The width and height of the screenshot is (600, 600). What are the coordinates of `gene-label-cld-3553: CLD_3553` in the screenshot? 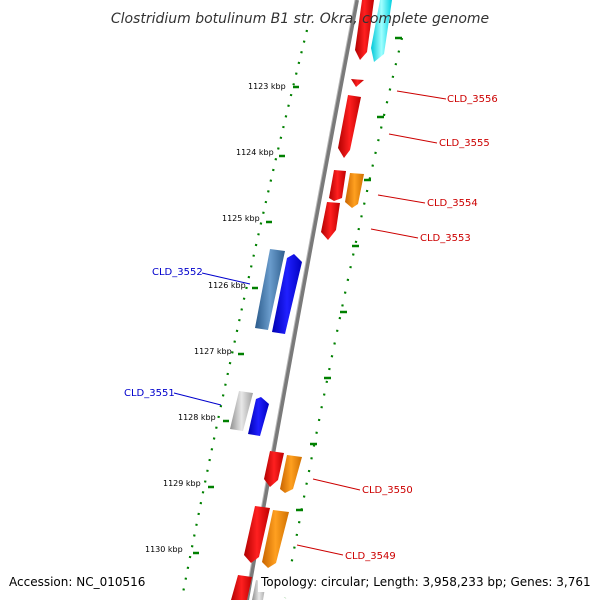 It's located at (445, 238).